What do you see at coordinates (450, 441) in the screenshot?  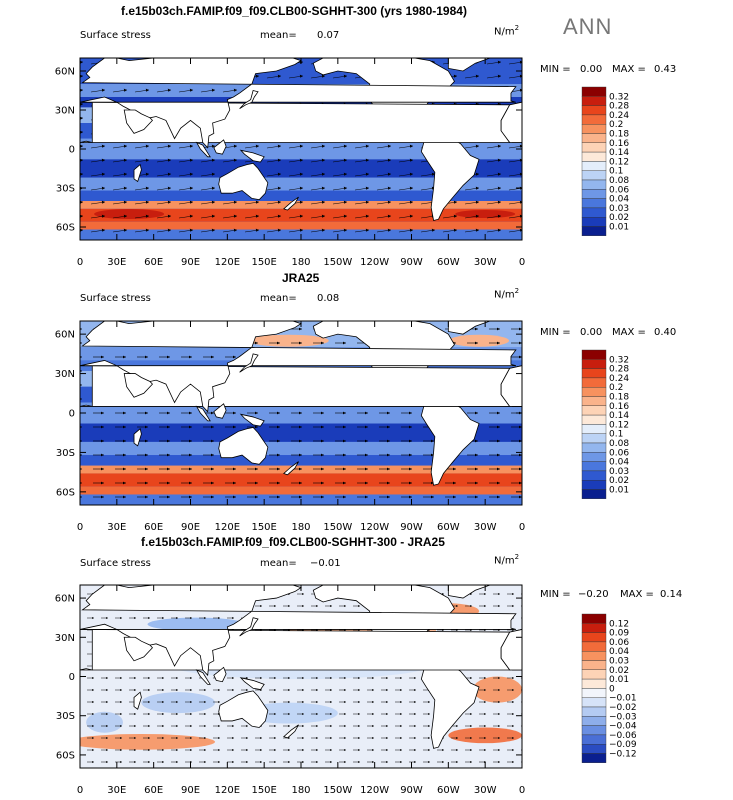 I see `land-south-america` at bounding box center [450, 441].